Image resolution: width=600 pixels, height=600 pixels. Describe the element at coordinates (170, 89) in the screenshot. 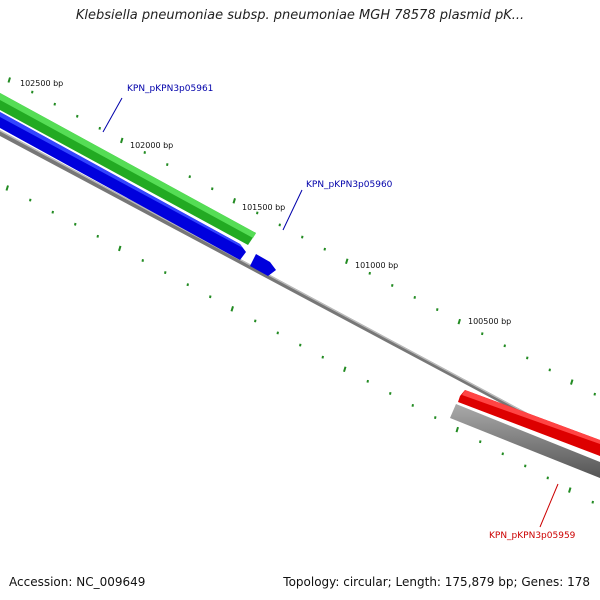

I see `gene-label-05961: KPN_pKPN3p05961` at that location.